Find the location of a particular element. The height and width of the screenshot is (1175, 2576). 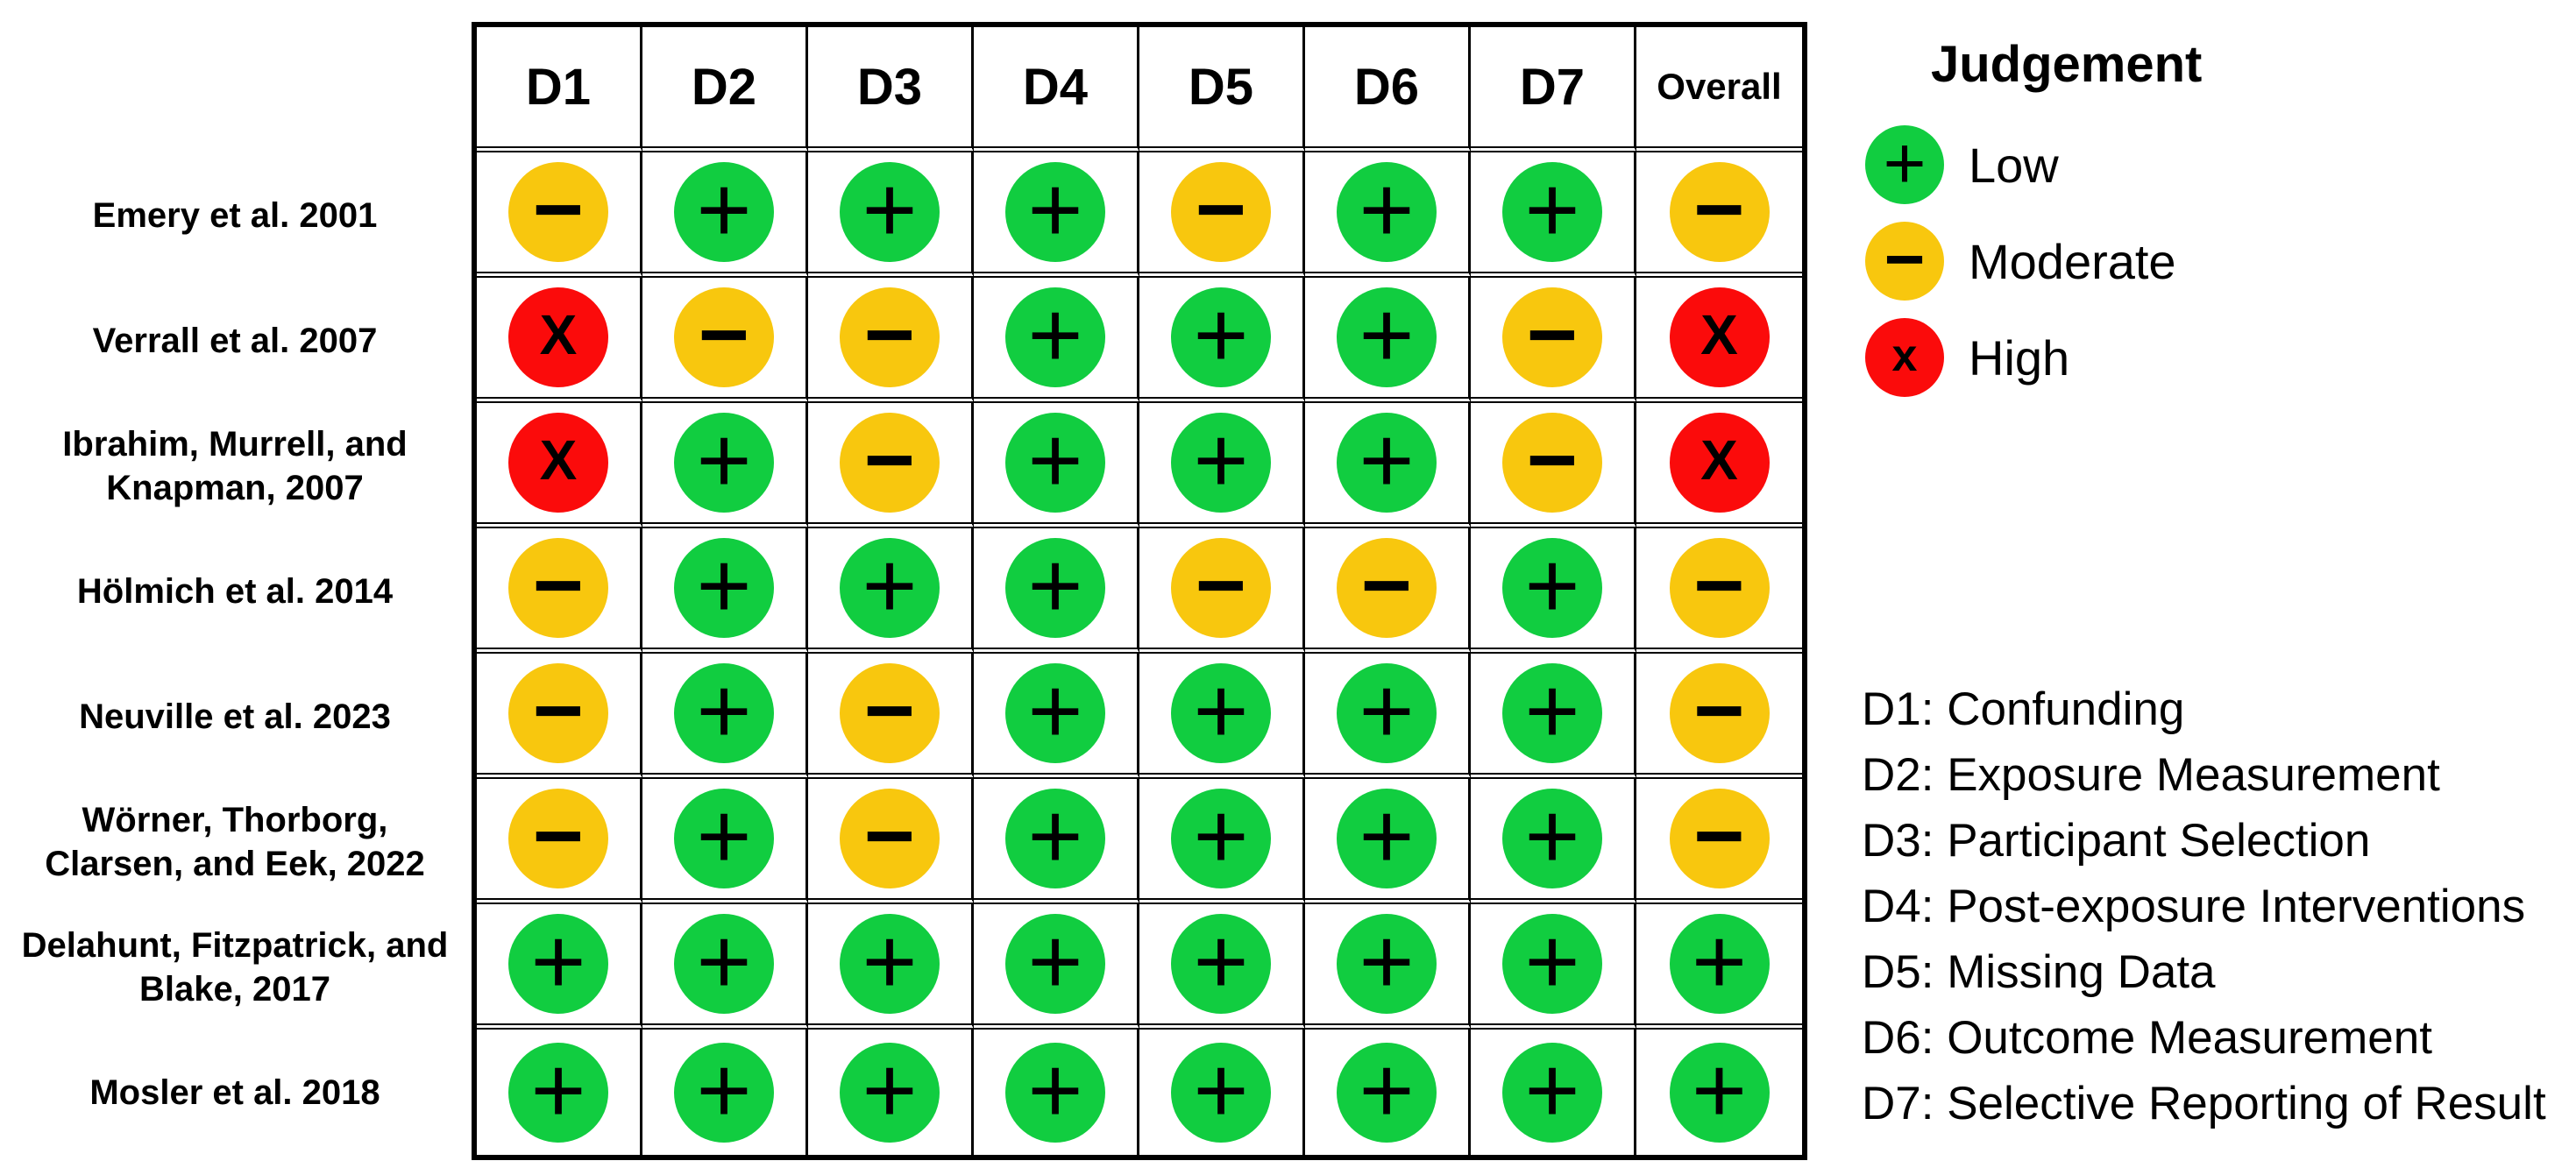

study-label: Hölmich et al. 2014 is located at coordinates (235, 591).